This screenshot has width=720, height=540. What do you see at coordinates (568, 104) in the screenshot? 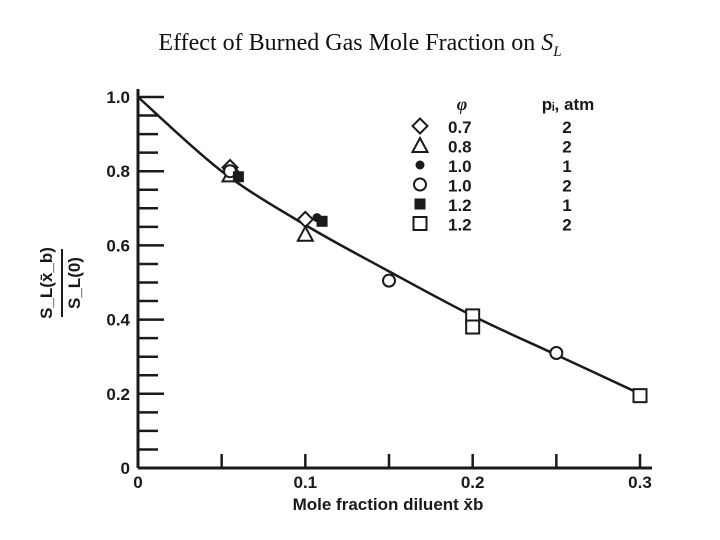
I see `legend-header-pressure: pᵢ, atm` at bounding box center [568, 104].